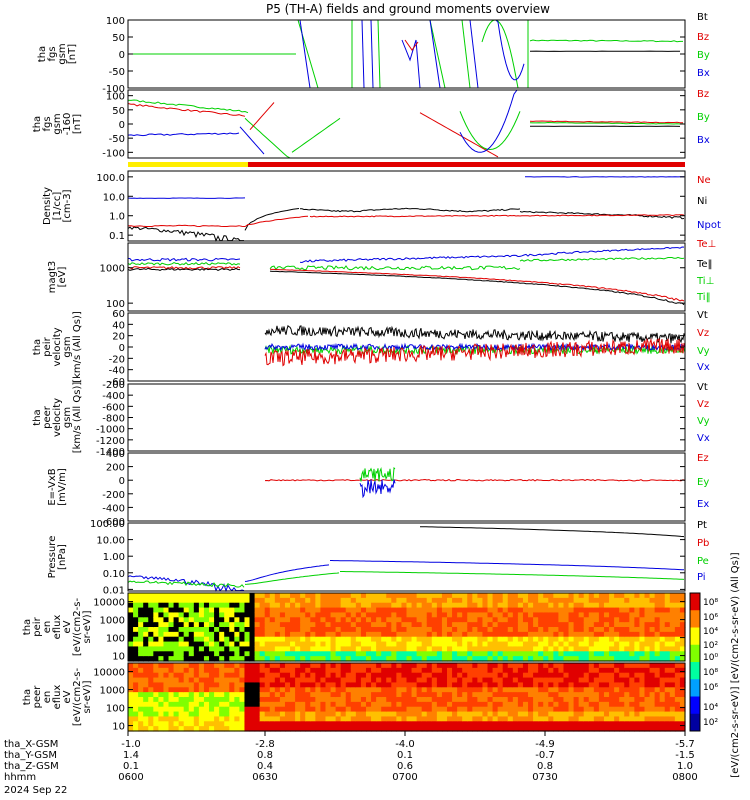  Describe the element at coordinates (709, 225) in the screenshot. I see `legend-Npot: Npot` at that location.